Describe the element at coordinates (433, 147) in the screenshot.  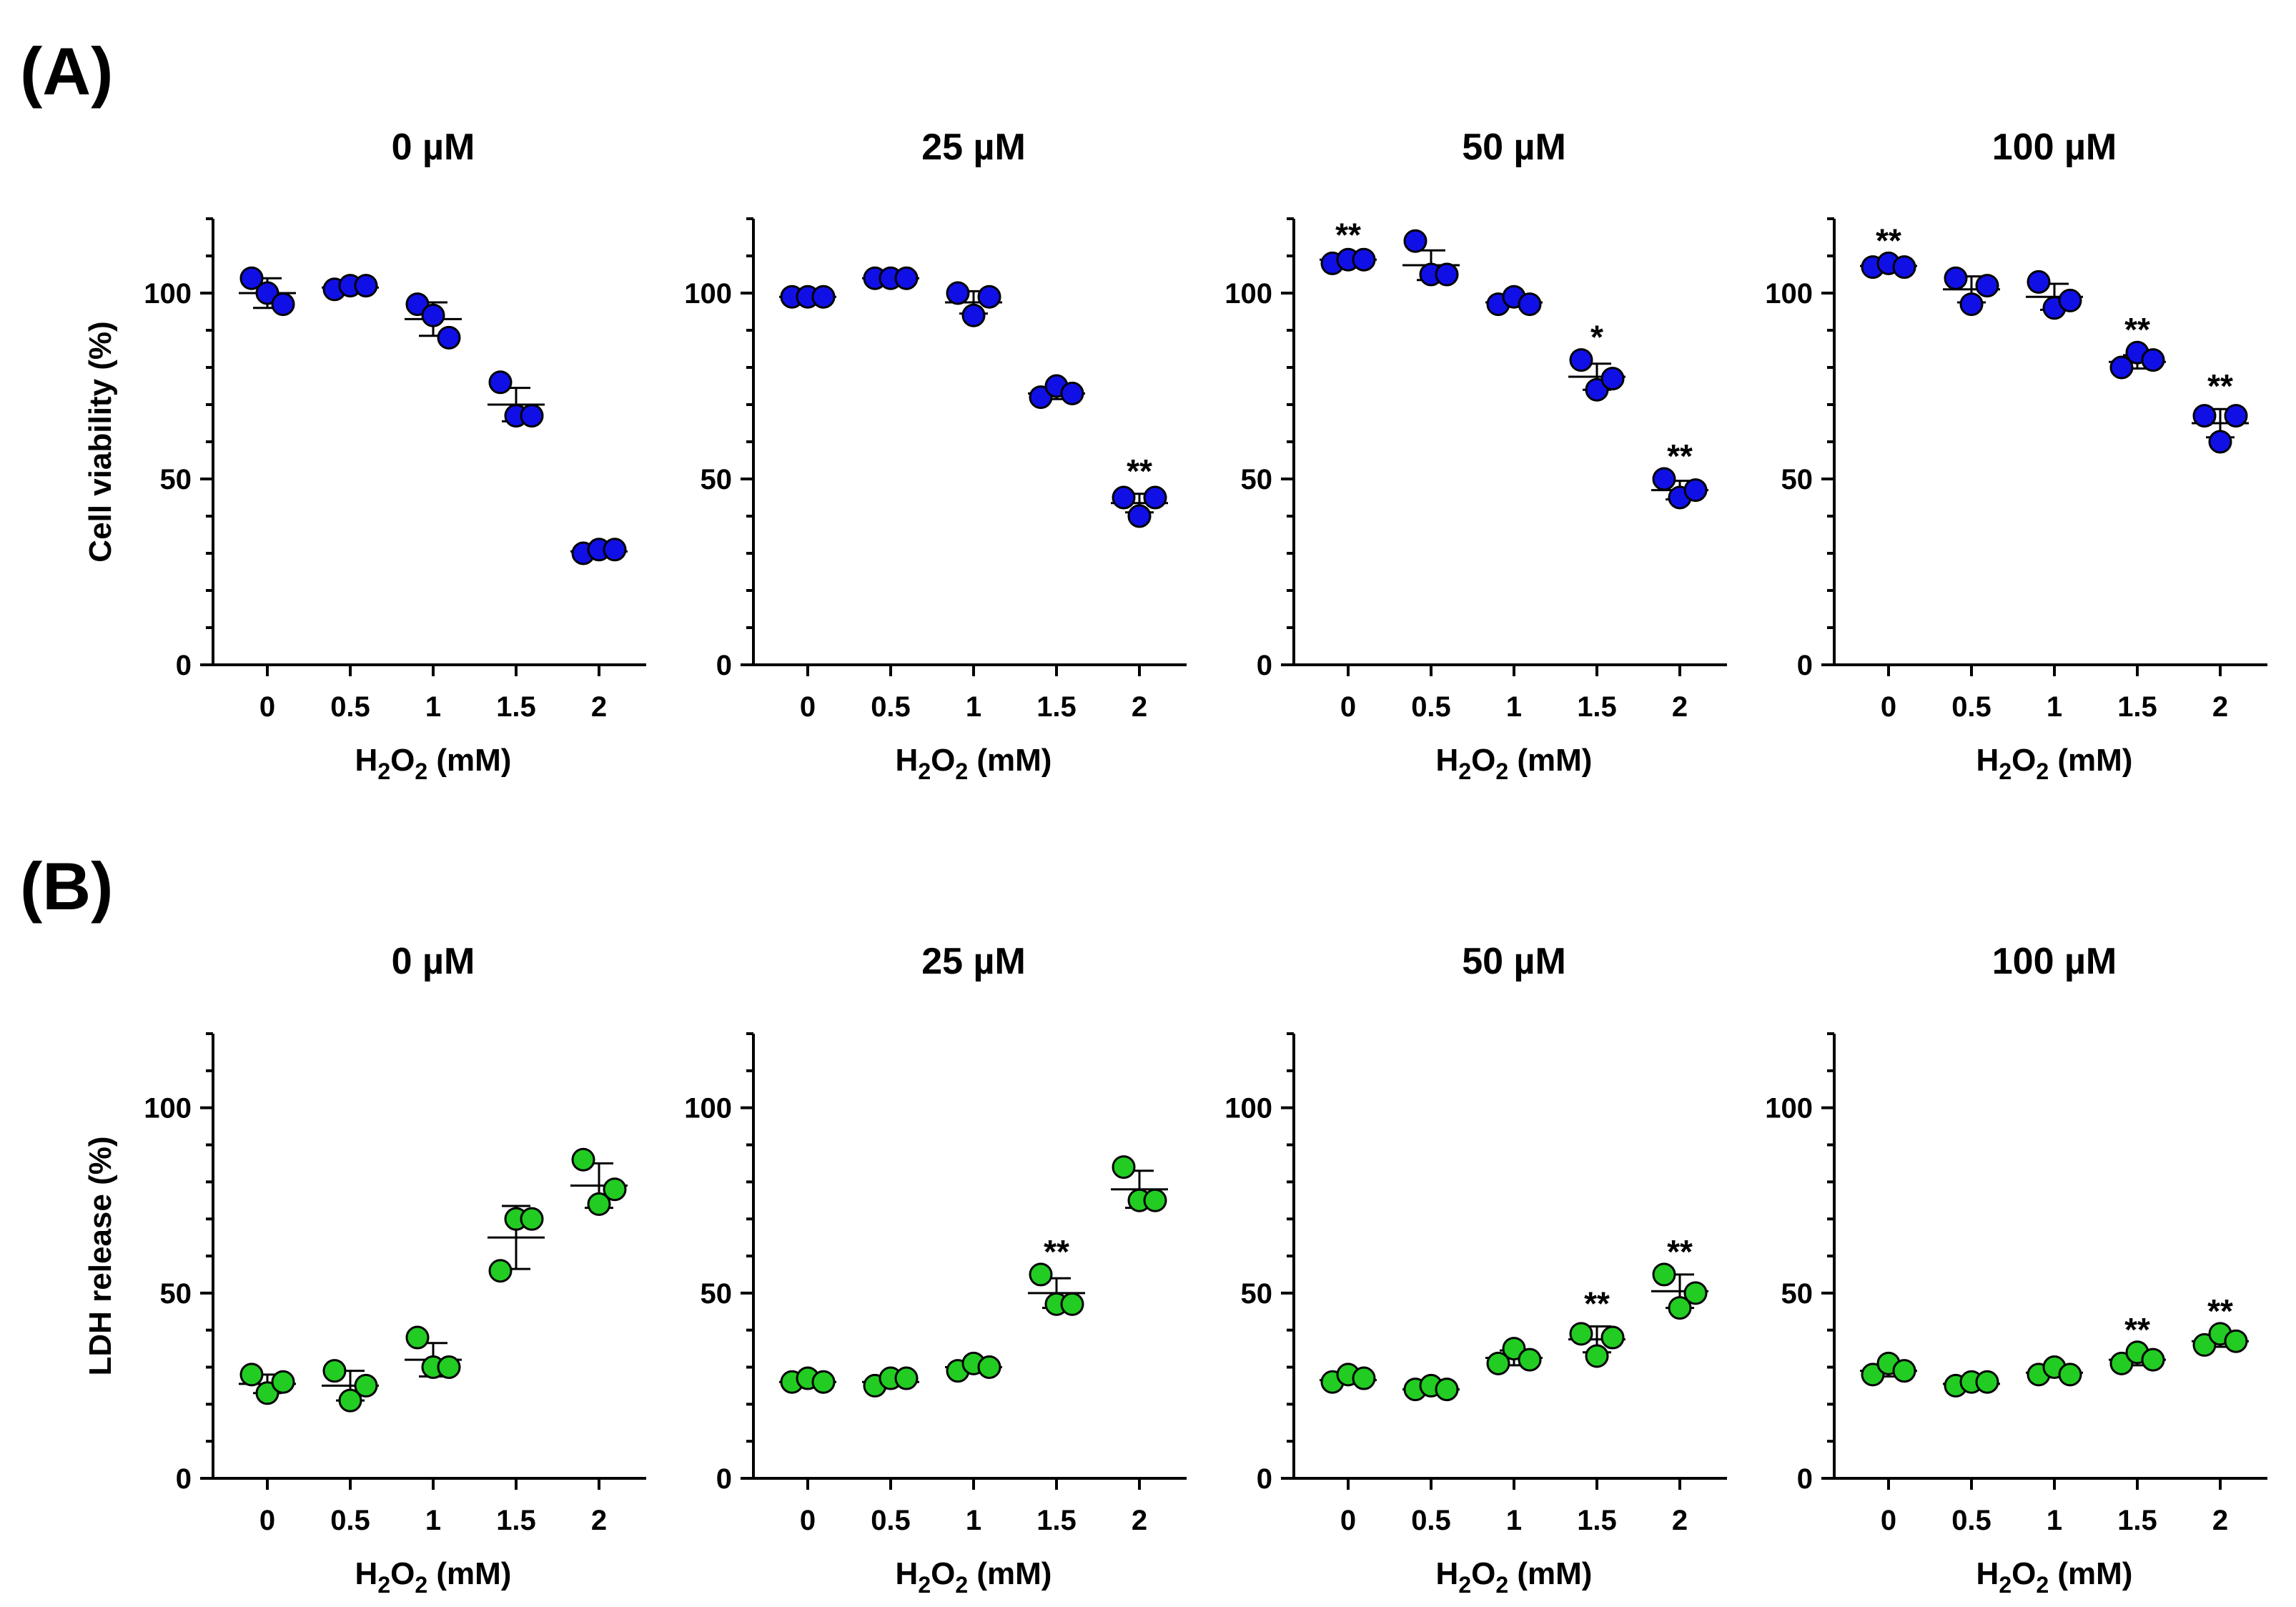
I see `chart-title: 0 µM` at that location.